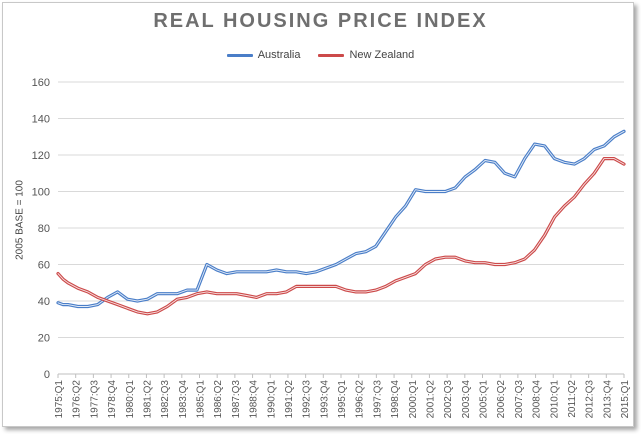 The image size is (641, 434). What do you see at coordinates (41, 83) in the screenshot?
I see `y-tick-label: 160` at bounding box center [41, 83].